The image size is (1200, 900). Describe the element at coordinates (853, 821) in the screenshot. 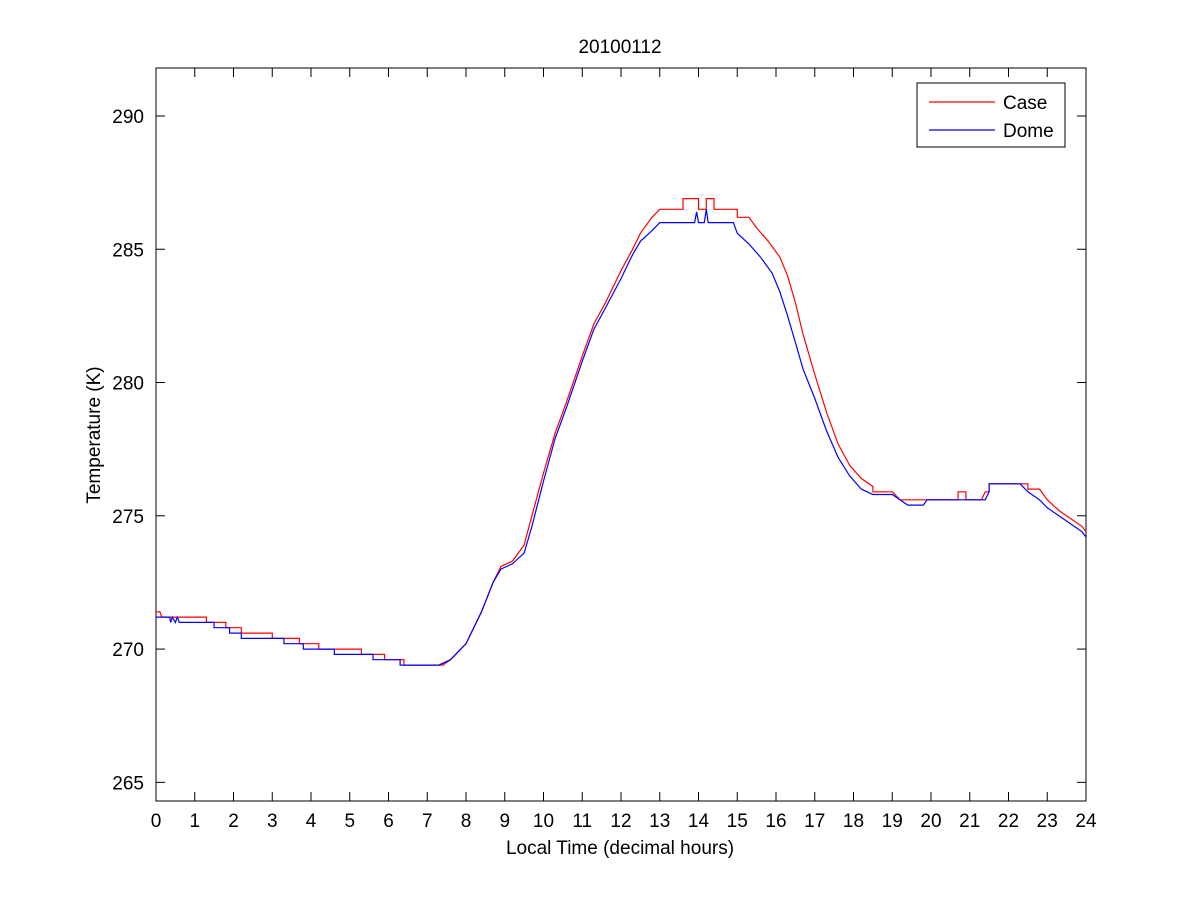

I see `x-tick-label: 18` at that location.